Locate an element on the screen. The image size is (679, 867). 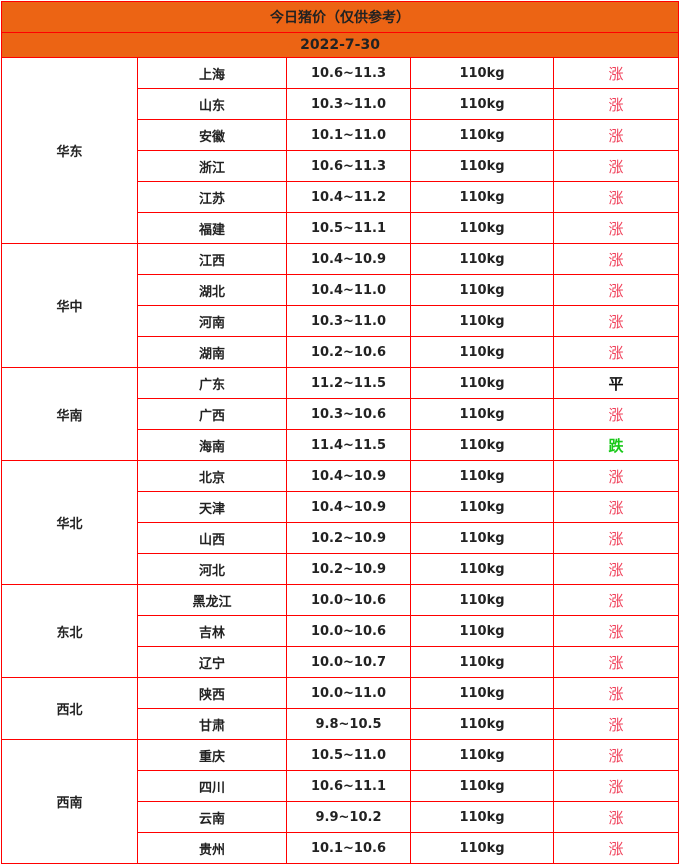
province-cell: 山东 is located at coordinates (212, 104).